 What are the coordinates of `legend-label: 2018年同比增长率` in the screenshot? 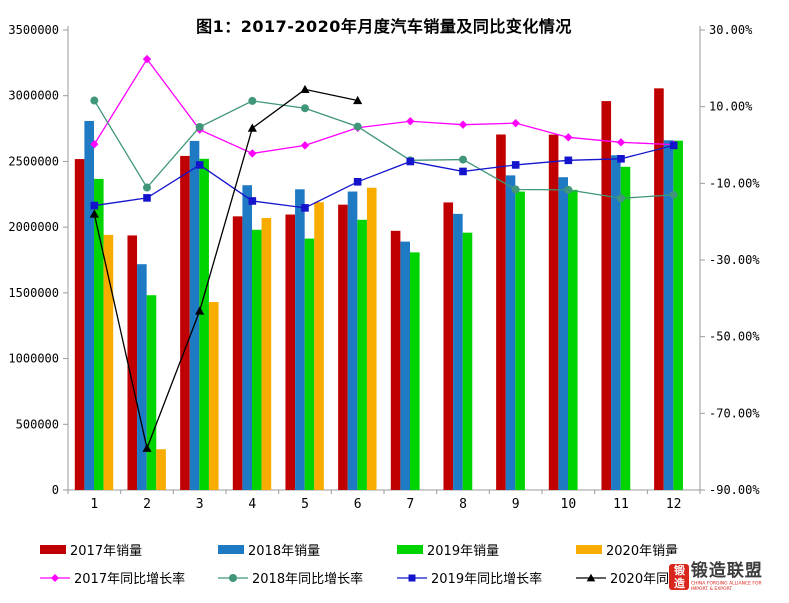 It's located at (308, 579).